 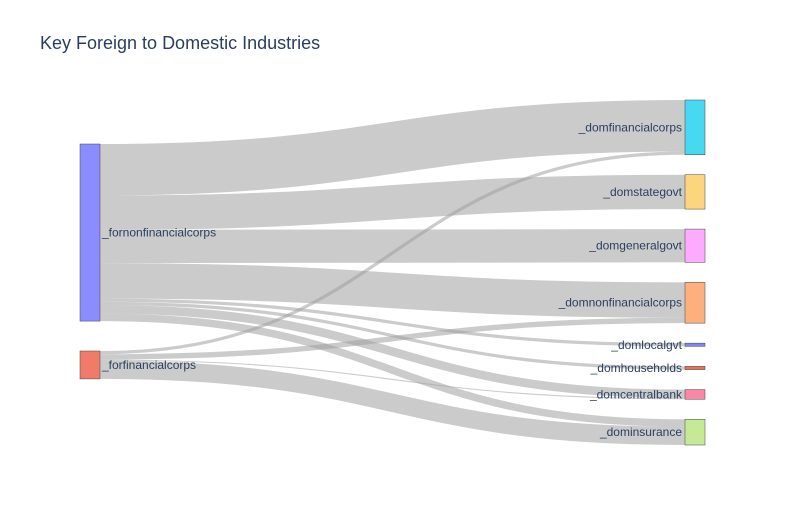 What do you see at coordinates (695, 303) in the screenshot?
I see `node-domnonfin` at bounding box center [695, 303].